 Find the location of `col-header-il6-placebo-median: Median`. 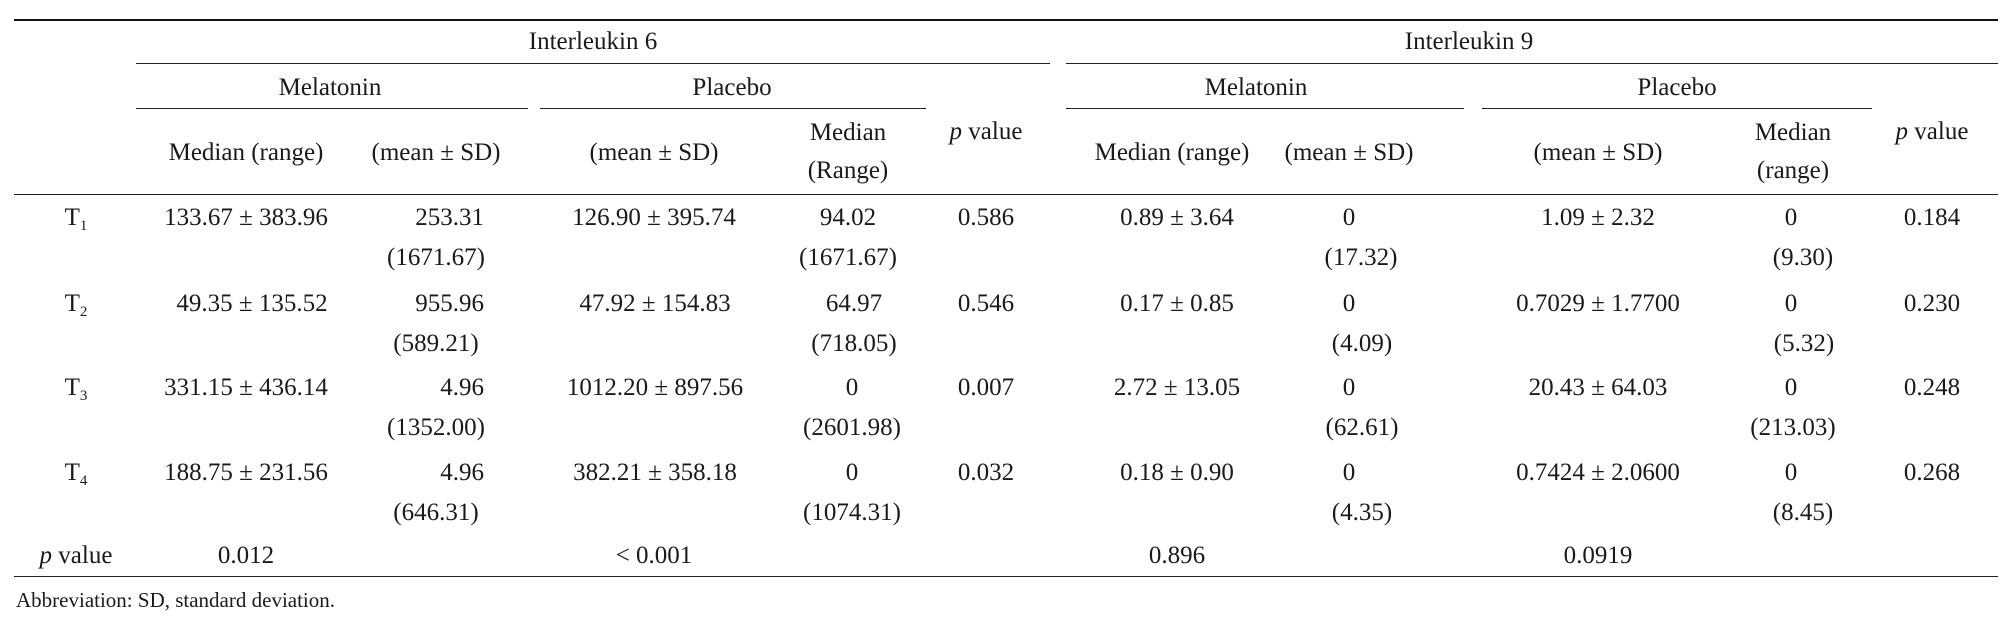

col-header-il6-placebo-median: Median is located at coordinates (848, 132).